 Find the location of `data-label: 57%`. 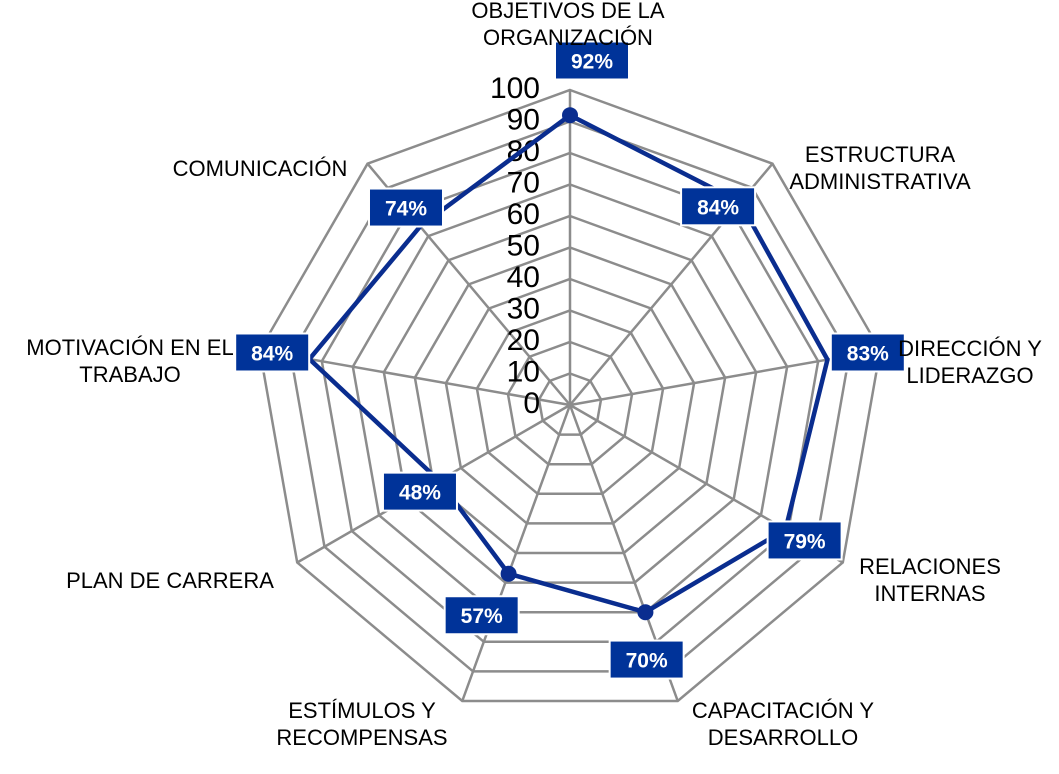

data-label: 57% is located at coordinates (481, 615).